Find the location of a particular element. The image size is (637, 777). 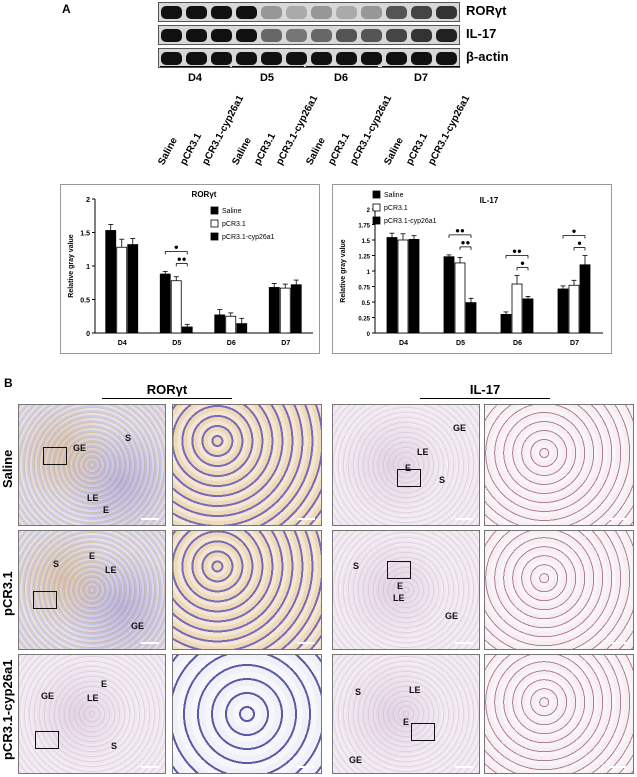

chart-title: RORγt is located at coordinates (204, 194).